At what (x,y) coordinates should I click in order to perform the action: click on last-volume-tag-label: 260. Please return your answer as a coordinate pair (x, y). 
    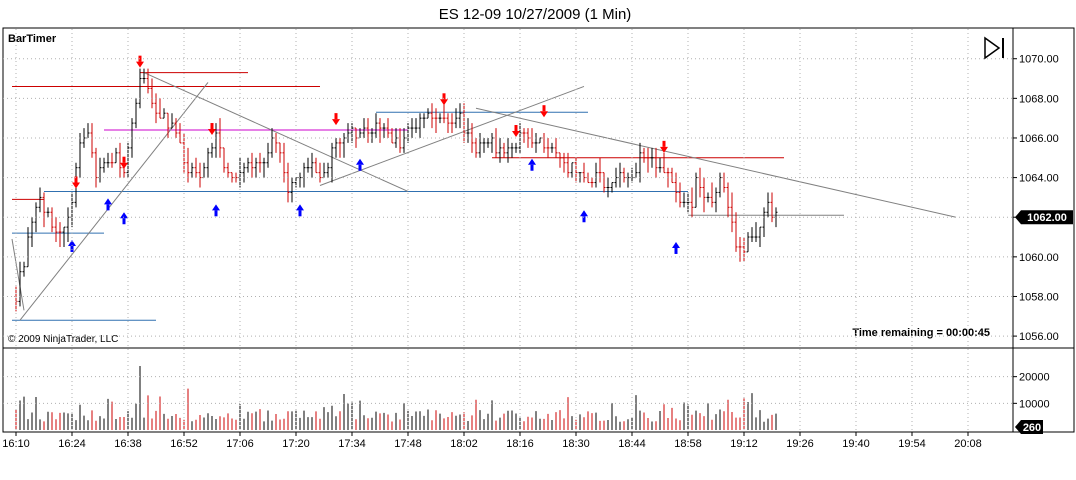
    Looking at the image, I should click on (1032, 428).